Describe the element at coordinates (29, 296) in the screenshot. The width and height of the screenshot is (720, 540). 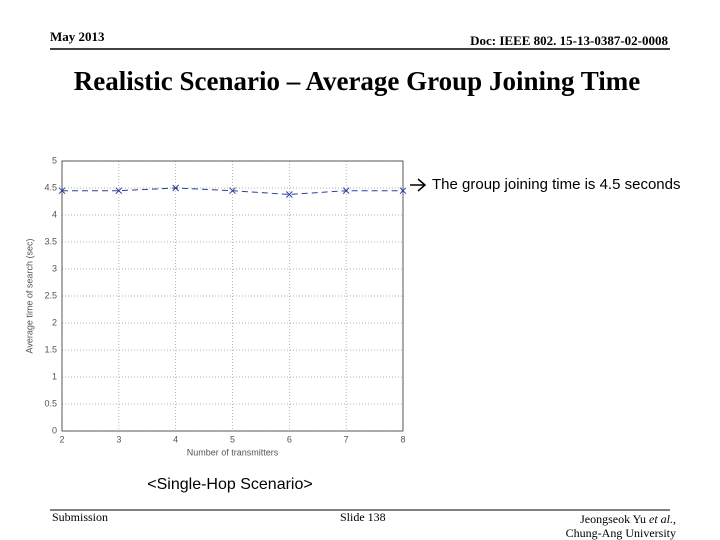
I see `y-axis-label: Average time of search (sec)` at that location.